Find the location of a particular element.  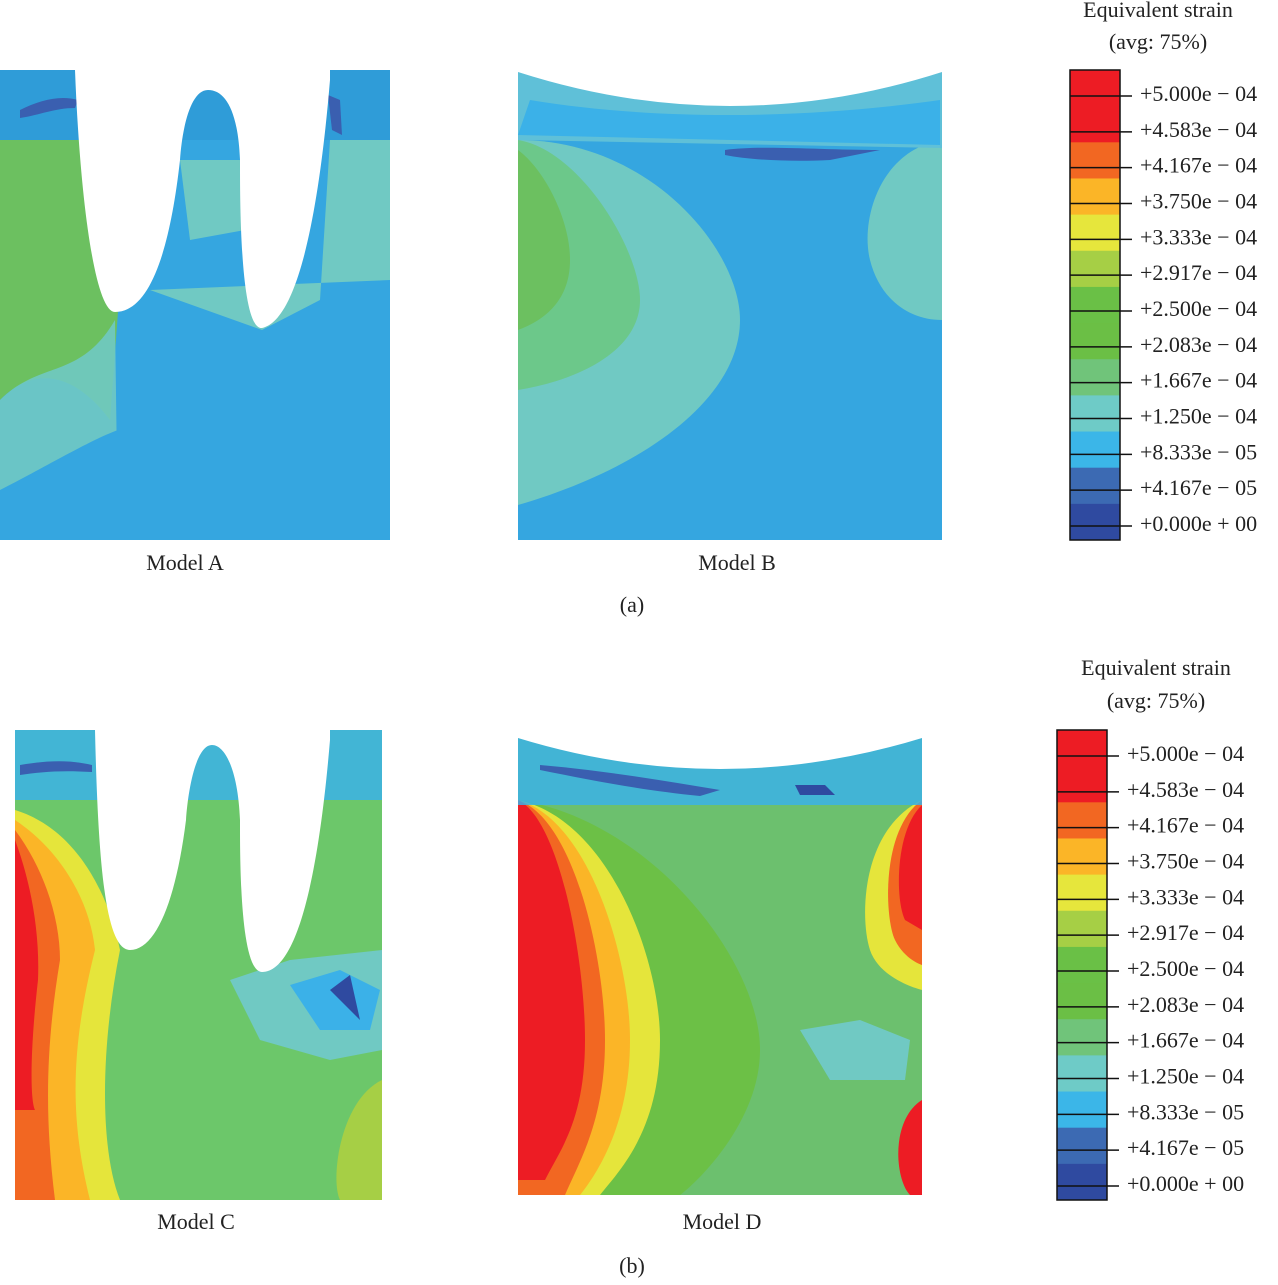

model-label: Model B is located at coordinates (737, 562).